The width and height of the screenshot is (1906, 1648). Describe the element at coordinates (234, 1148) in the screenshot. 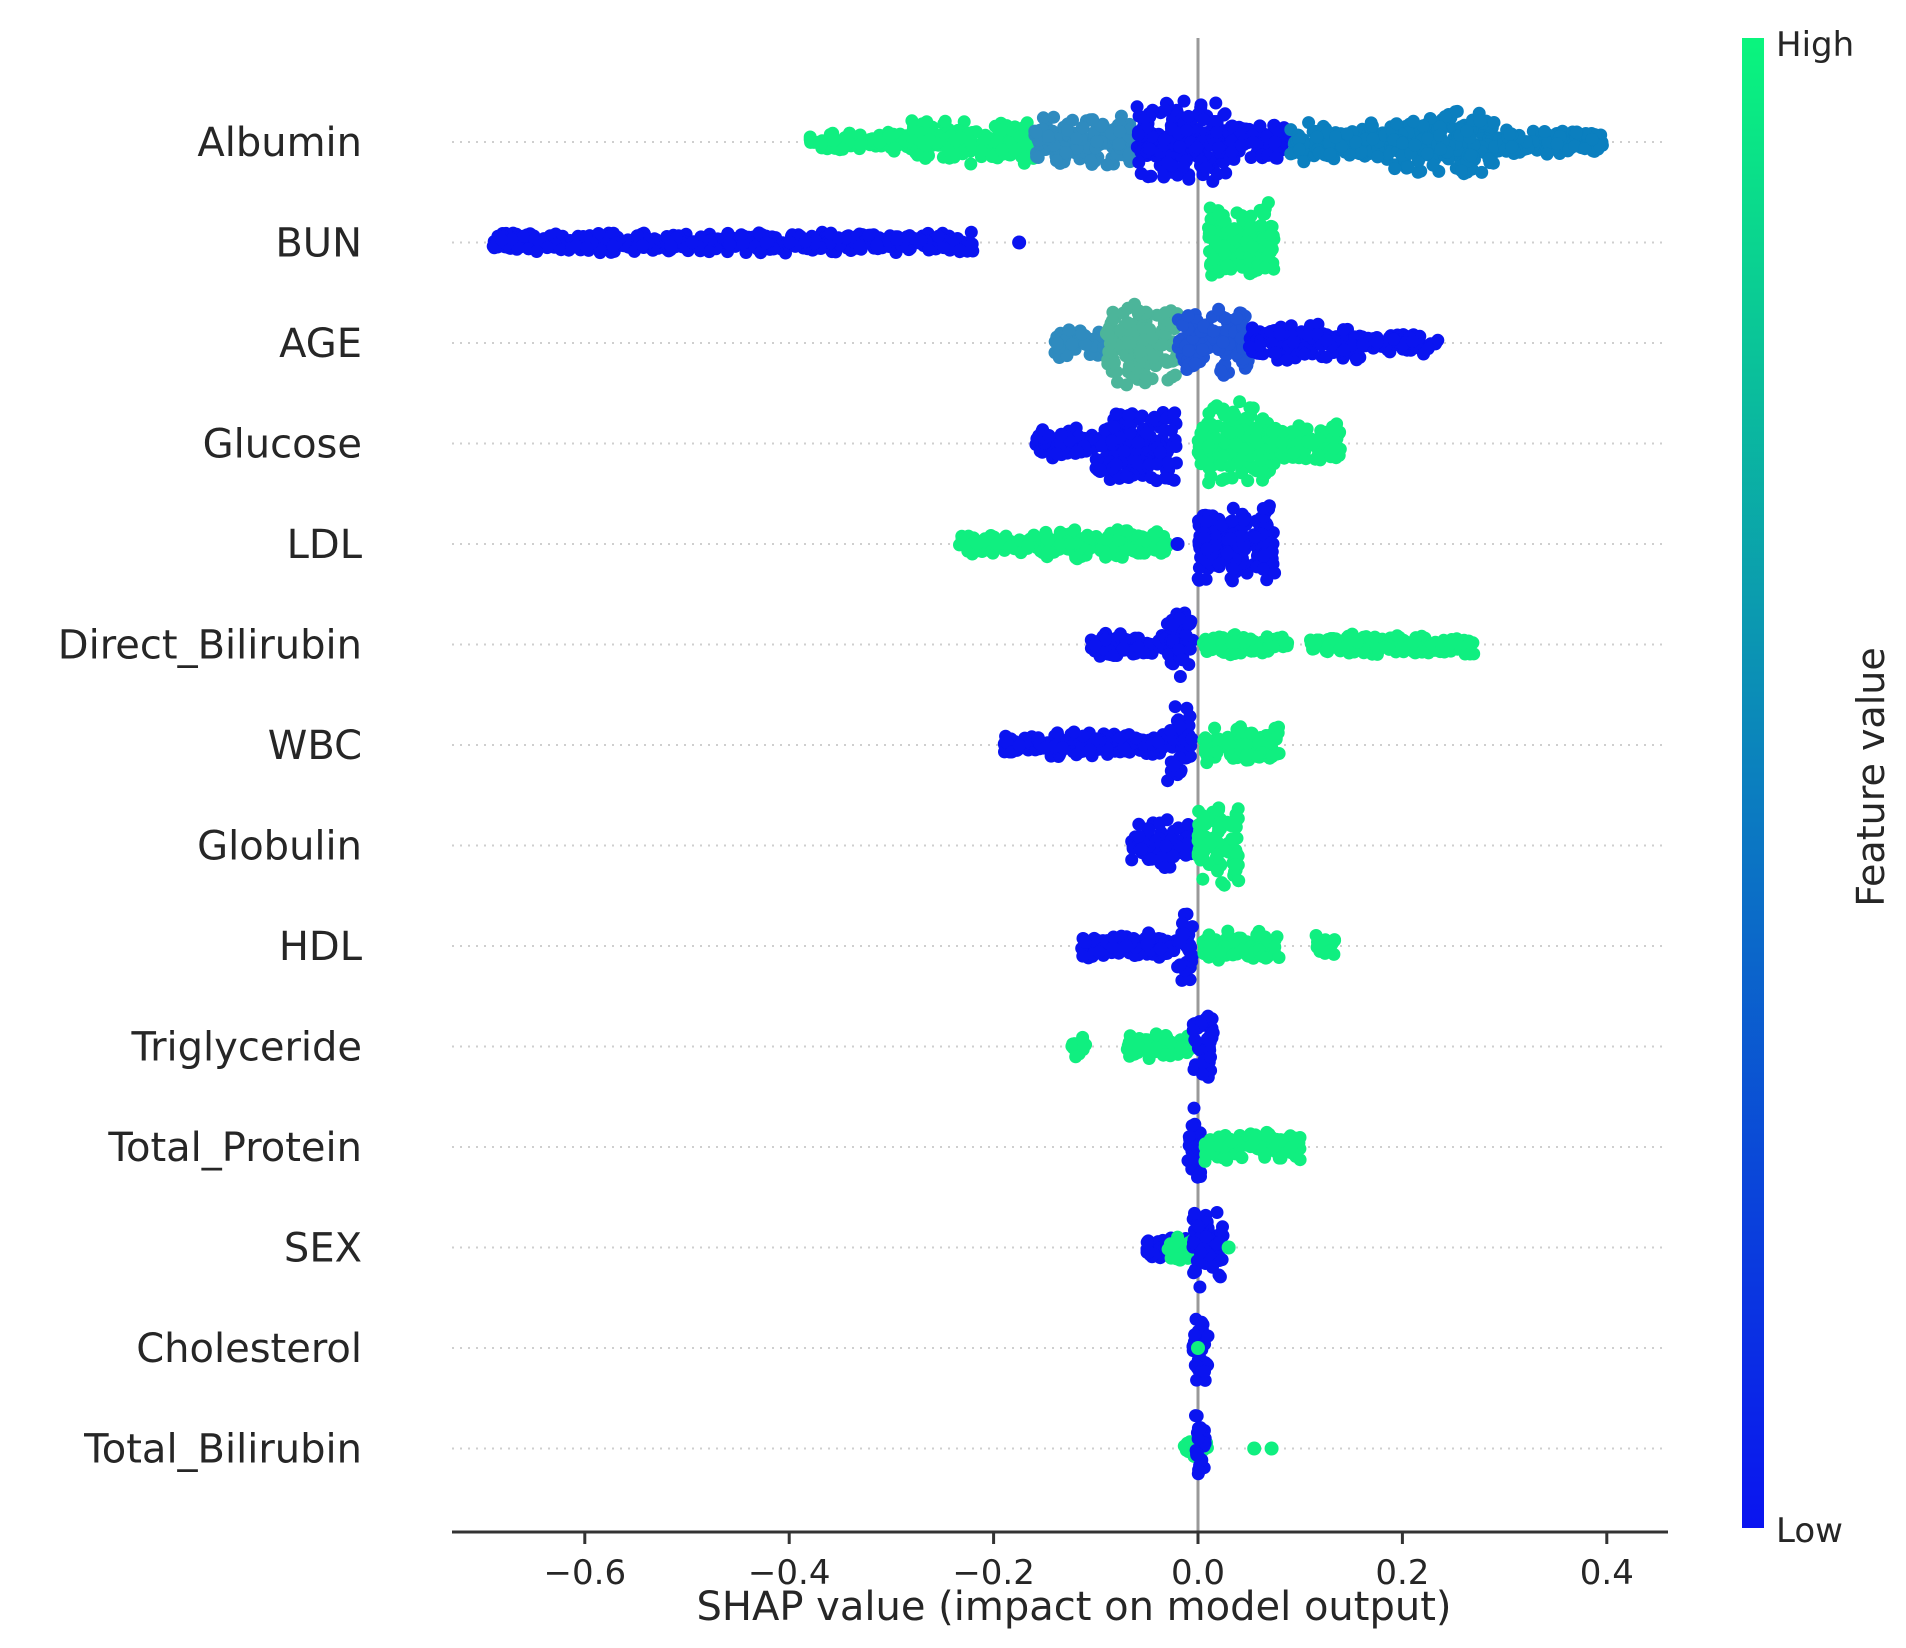

I see `feature-label: Total_Protein` at that location.